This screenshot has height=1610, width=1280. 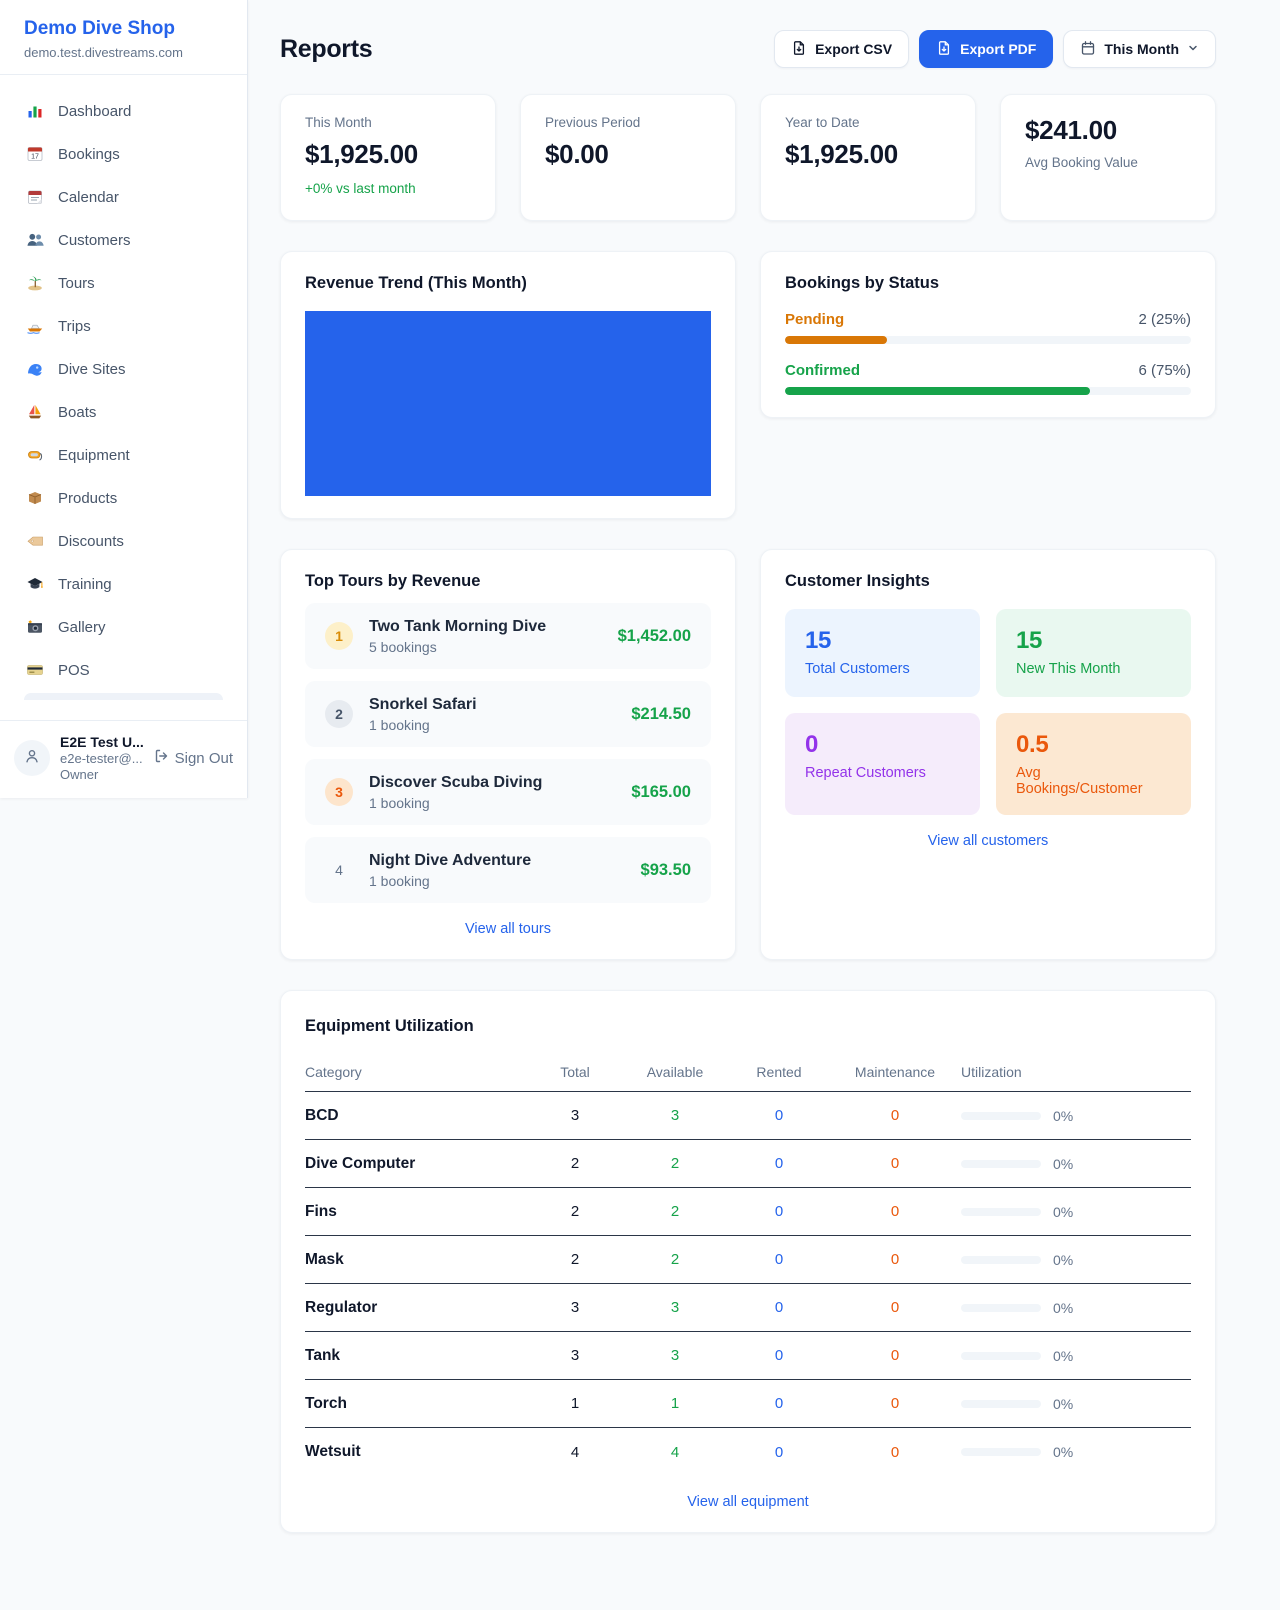 What do you see at coordinates (661, 791) in the screenshot?
I see `tour-revenue: $165.00` at bounding box center [661, 791].